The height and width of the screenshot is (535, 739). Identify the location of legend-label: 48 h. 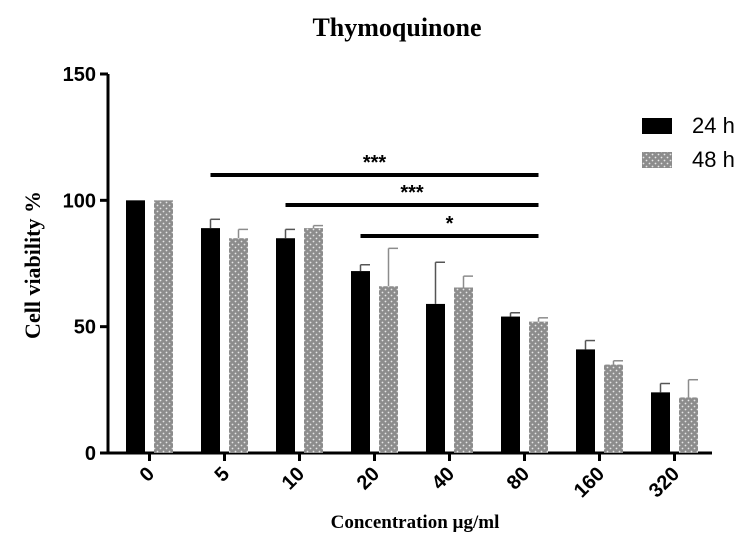
(713, 159).